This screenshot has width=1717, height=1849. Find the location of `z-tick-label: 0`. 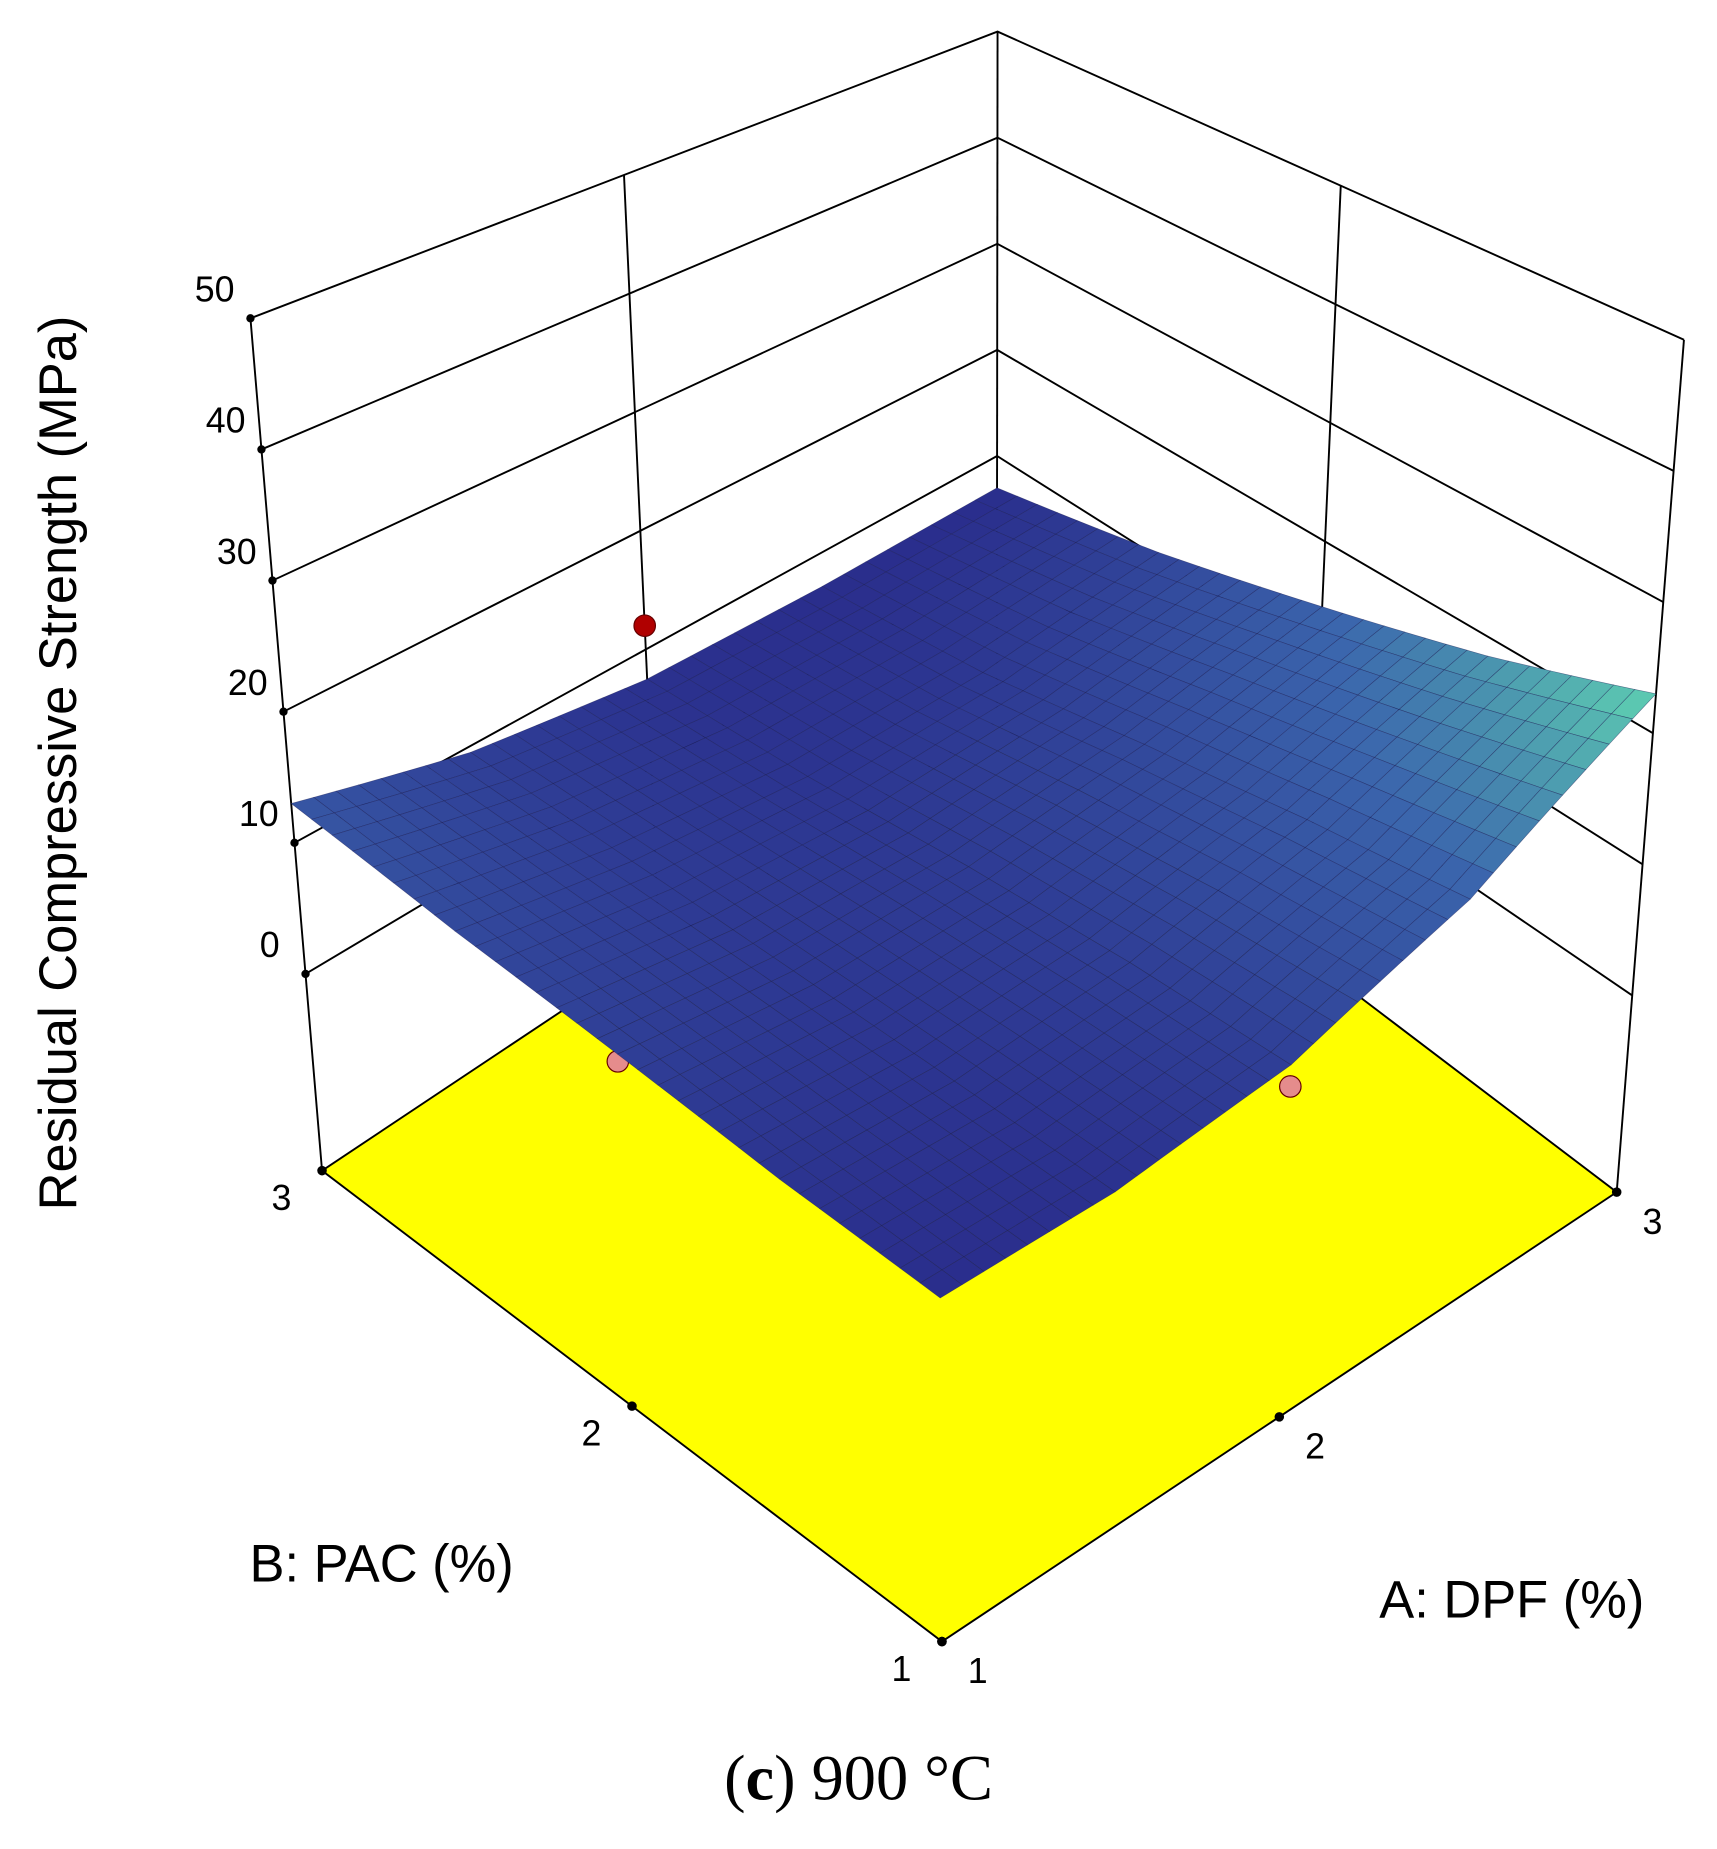

z-tick-label: 0 is located at coordinates (270, 945).